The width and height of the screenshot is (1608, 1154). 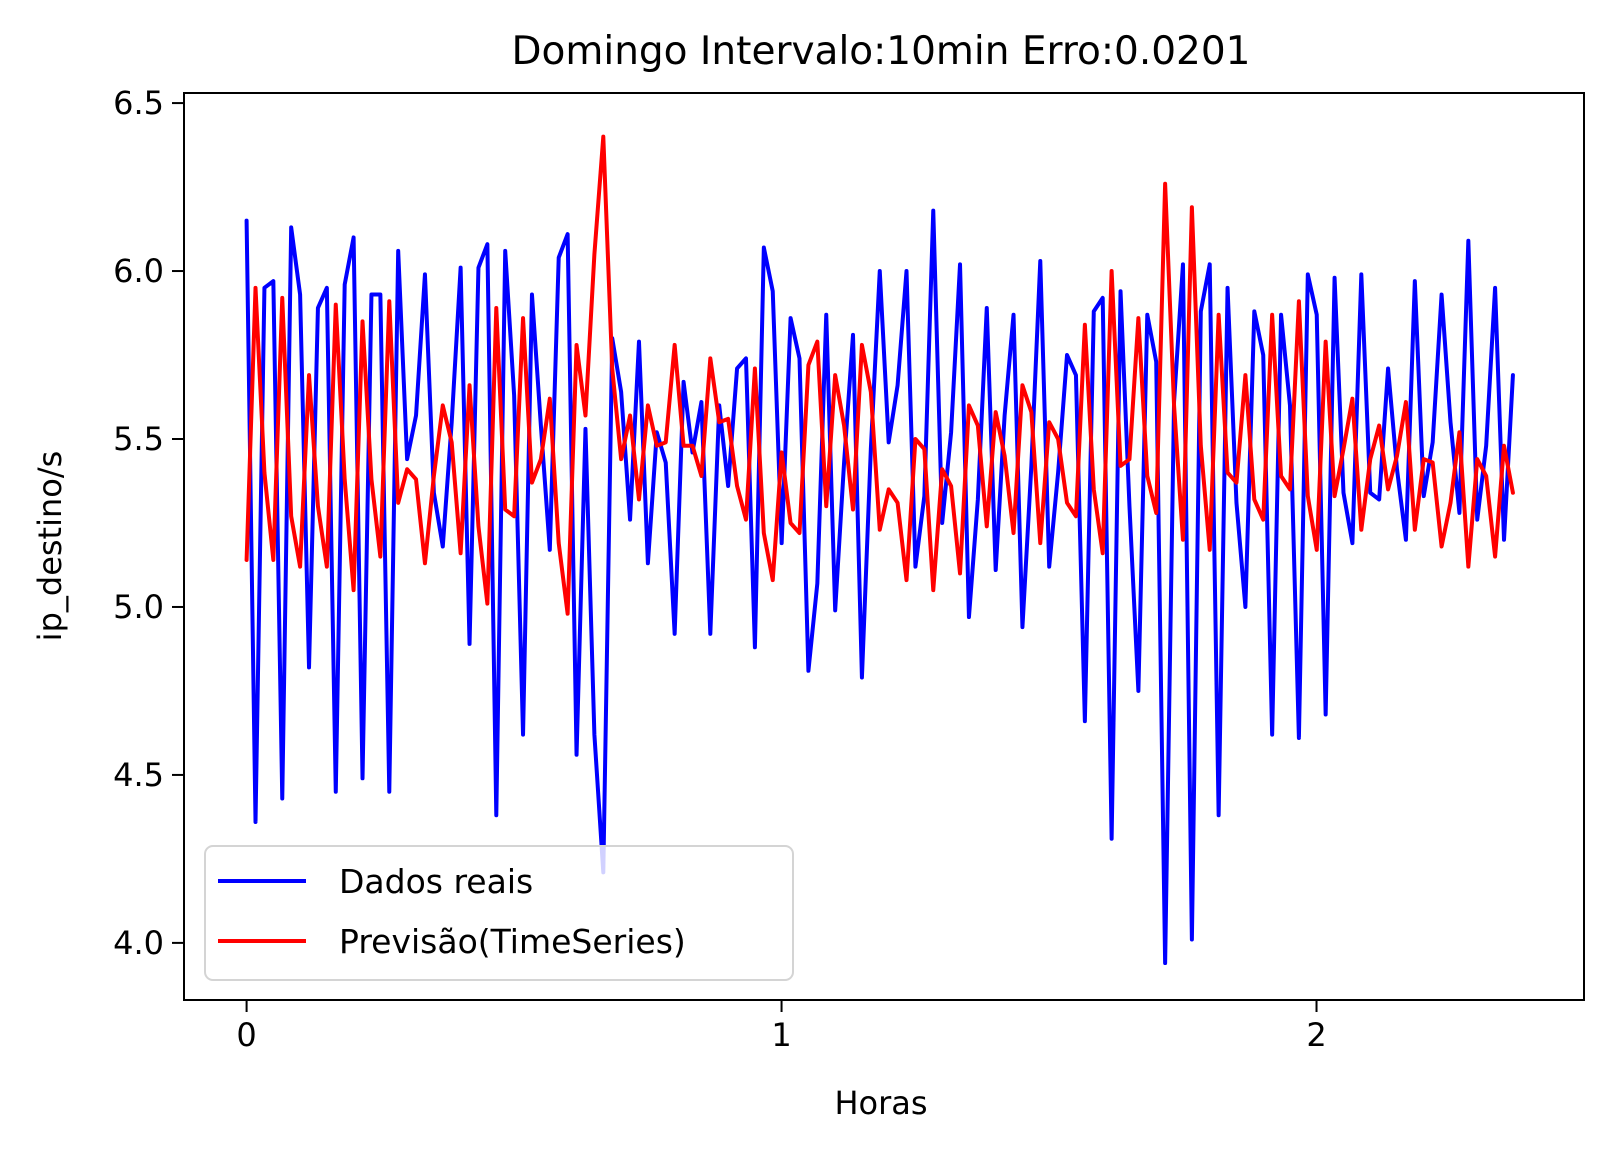 I want to click on legend-label-previsao: Previsão(TimeSeries), so click(x=512, y=941).